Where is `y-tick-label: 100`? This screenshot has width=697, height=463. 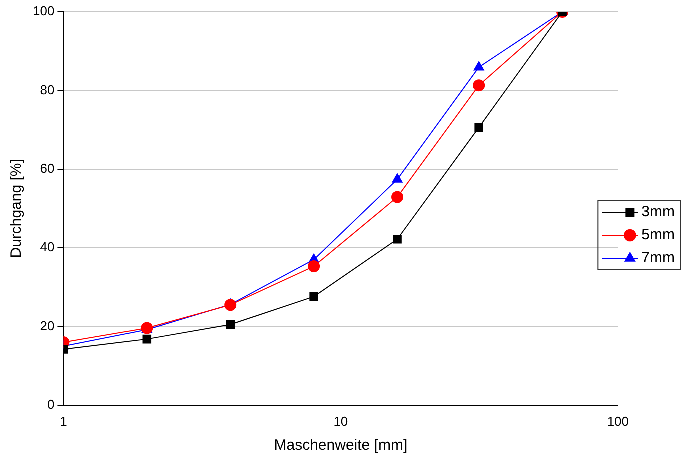
y-tick-label: 100 is located at coordinates (43, 11).